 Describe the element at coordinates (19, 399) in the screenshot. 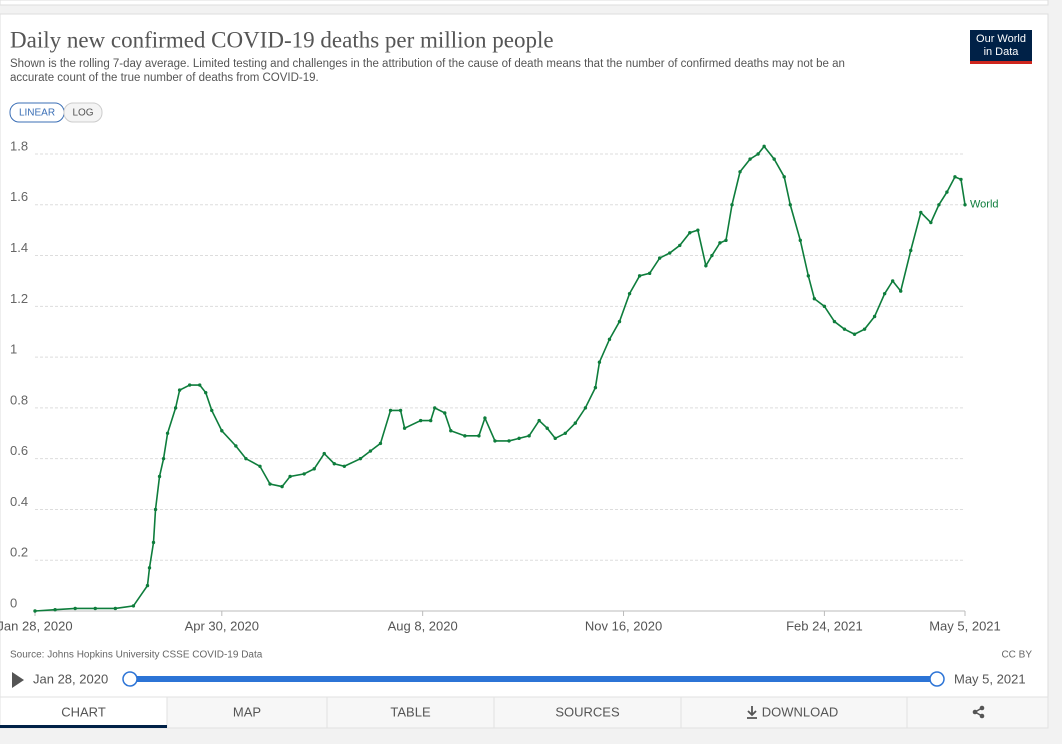

I see `y-tick-label: 0.8` at that location.